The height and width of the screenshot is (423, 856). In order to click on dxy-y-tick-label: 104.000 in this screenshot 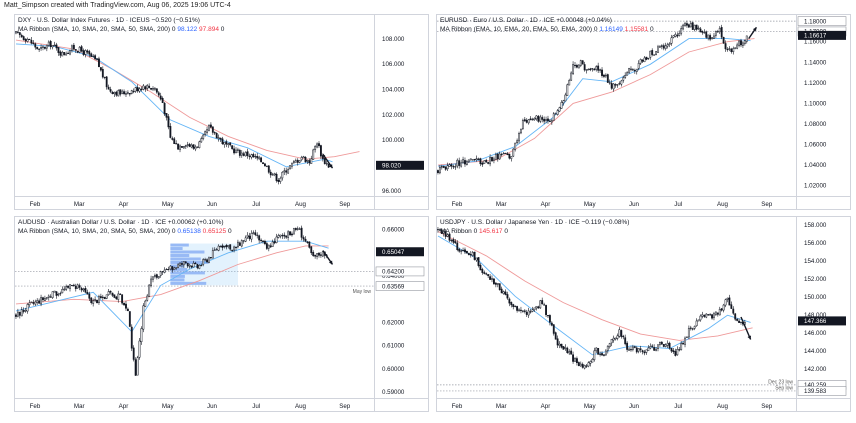, I will do `click(393, 90)`.